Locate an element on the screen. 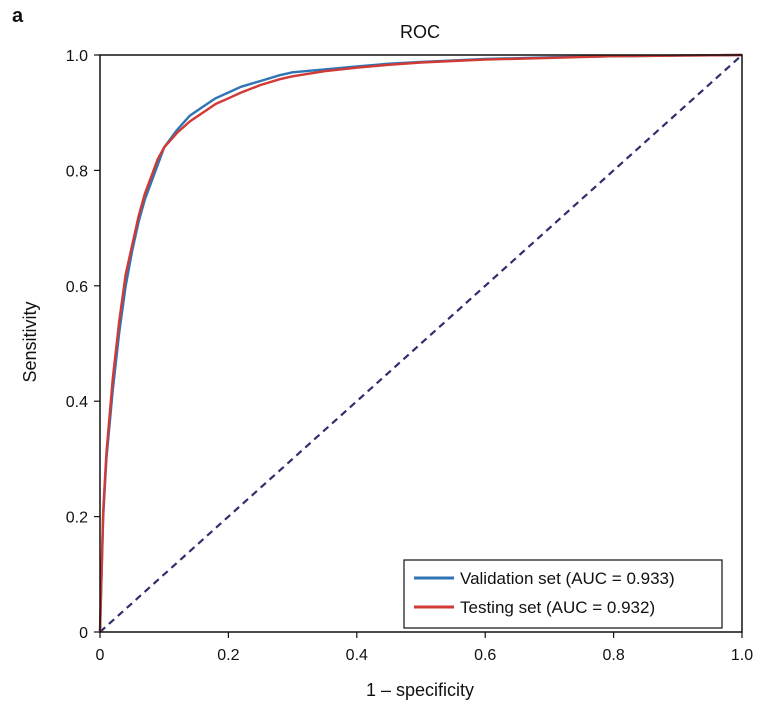 The width and height of the screenshot is (760, 708). y-axis-label: Sensitivity is located at coordinates (30, 341).